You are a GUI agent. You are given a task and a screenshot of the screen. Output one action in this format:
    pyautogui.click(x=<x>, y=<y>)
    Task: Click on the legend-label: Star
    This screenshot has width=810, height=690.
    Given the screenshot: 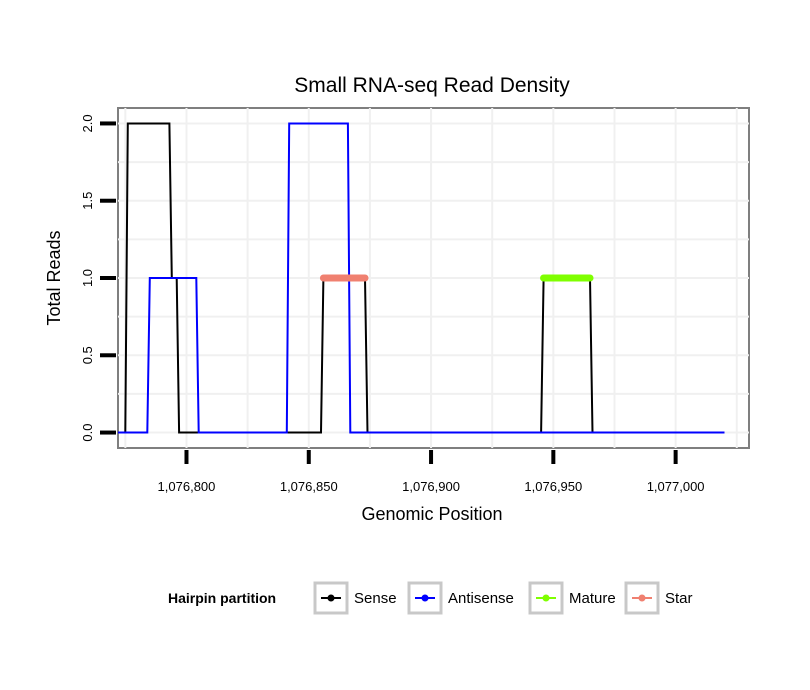 What is the action you would take?
    pyautogui.click(x=679, y=598)
    